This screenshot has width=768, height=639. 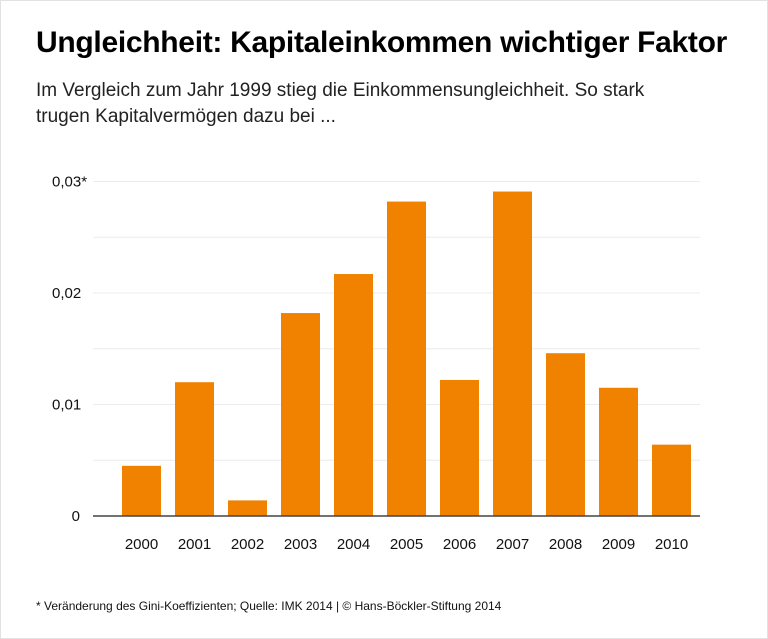 What do you see at coordinates (353, 395) in the screenshot?
I see `bar-2004` at bounding box center [353, 395].